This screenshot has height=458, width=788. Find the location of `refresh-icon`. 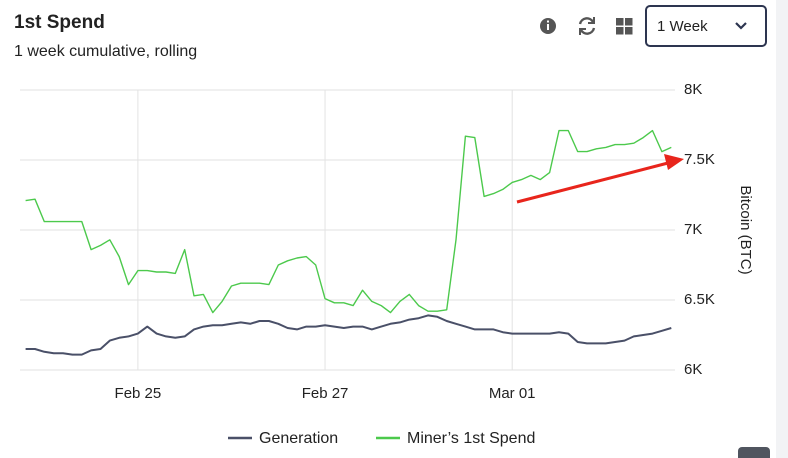

refresh-icon is located at coordinates (587, 26).